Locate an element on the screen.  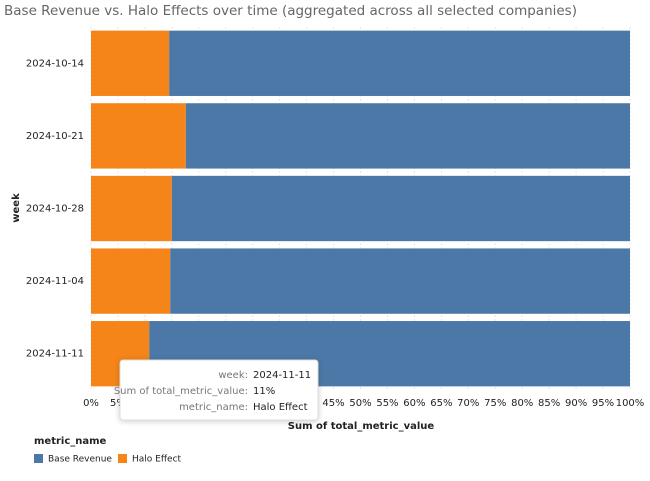
legend-label: Base Revenue is located at coordinates (80, 460).